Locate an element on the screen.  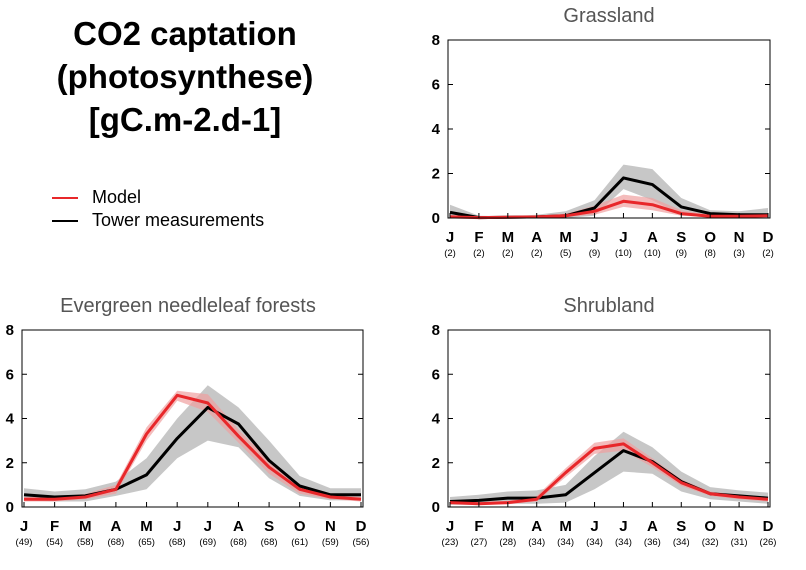
x-count-label: (28) is located at coordinates (507, 542).